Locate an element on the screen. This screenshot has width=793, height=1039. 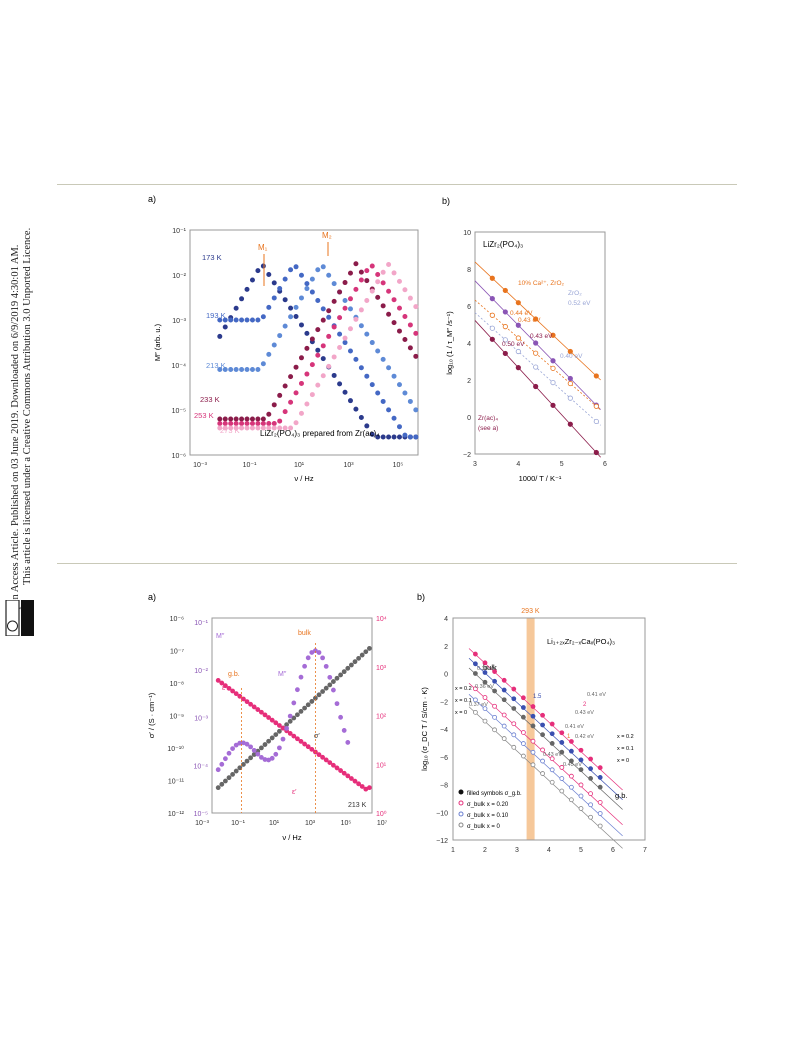
y-tick-left: 10⁻⁹ is located at coordinates (177, 717).